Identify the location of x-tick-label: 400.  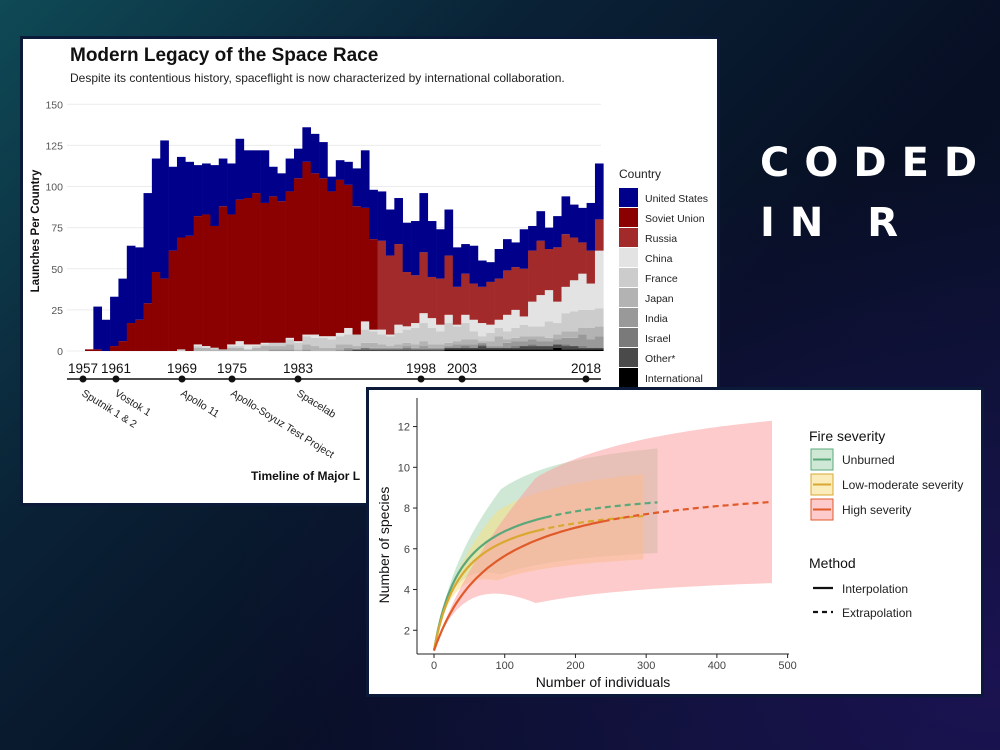
(717, 666).